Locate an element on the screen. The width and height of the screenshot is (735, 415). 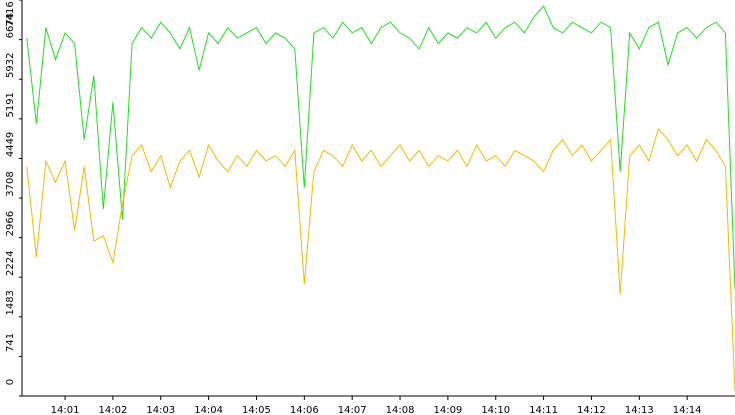
x-tick-label: 14:09 is located at coordinates (447, 410).